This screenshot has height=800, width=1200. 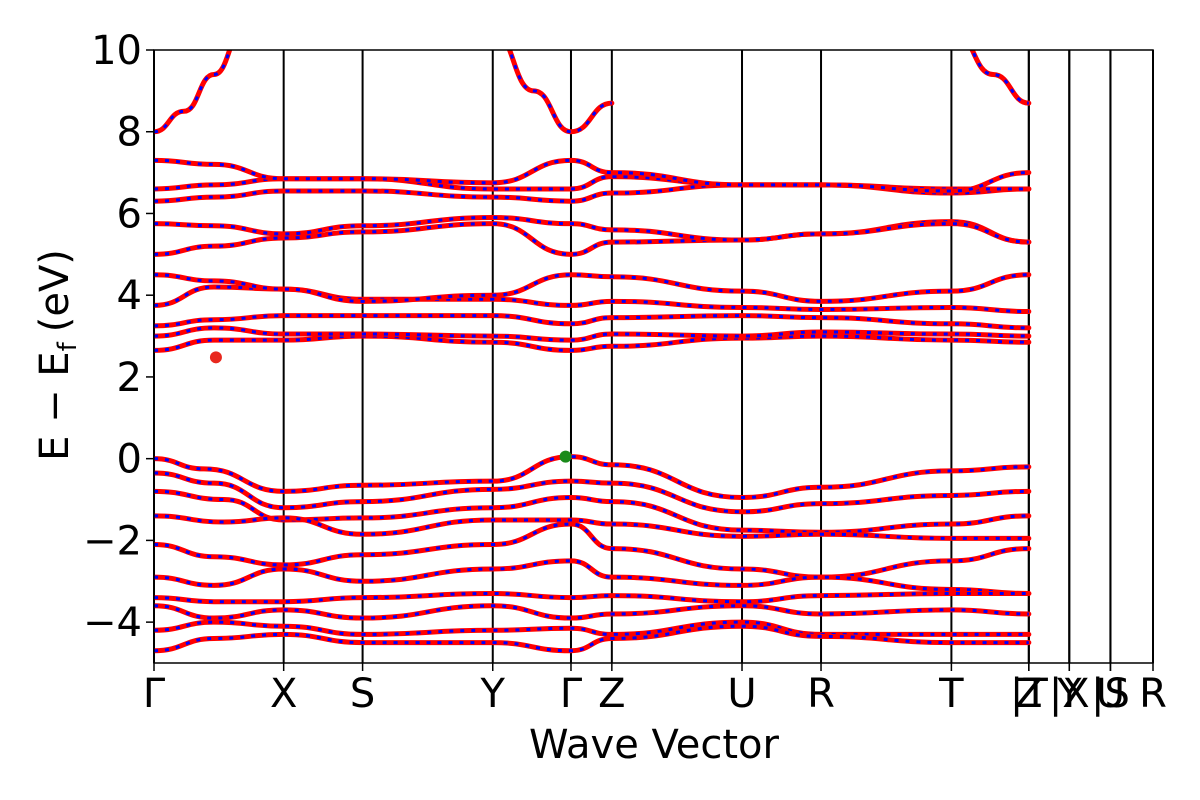 I want to click on x-axis: Γ X S Y Γ Z U R T Z|T Y|X U|S R, so click(x=655, y=690).